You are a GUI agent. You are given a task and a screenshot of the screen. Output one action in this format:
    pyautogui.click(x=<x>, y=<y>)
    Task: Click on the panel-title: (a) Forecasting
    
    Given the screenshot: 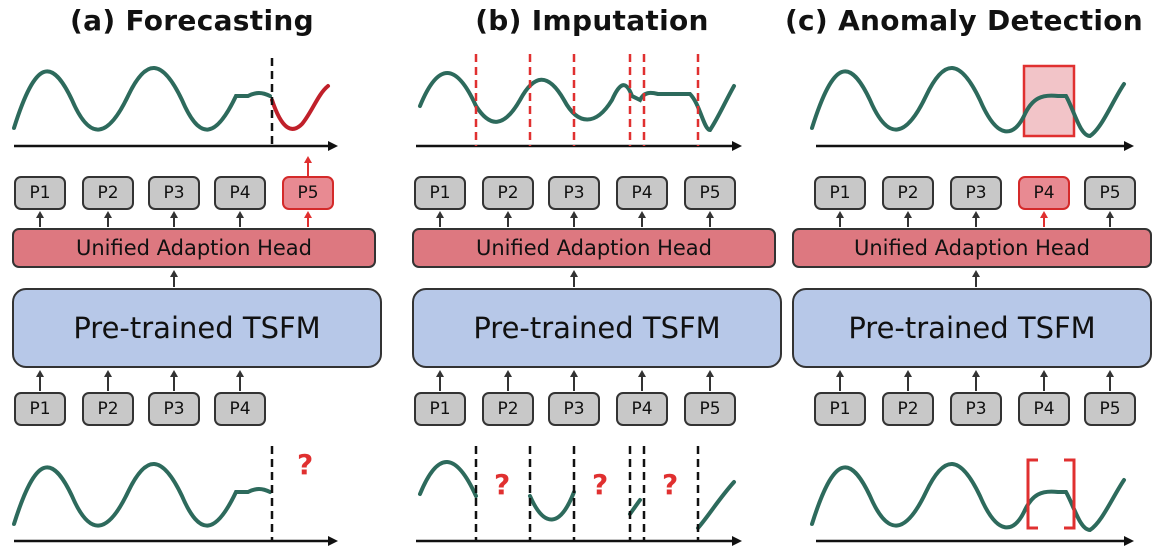 What is the action you would take?
    pyautogui.click(x=192, y=20)
    